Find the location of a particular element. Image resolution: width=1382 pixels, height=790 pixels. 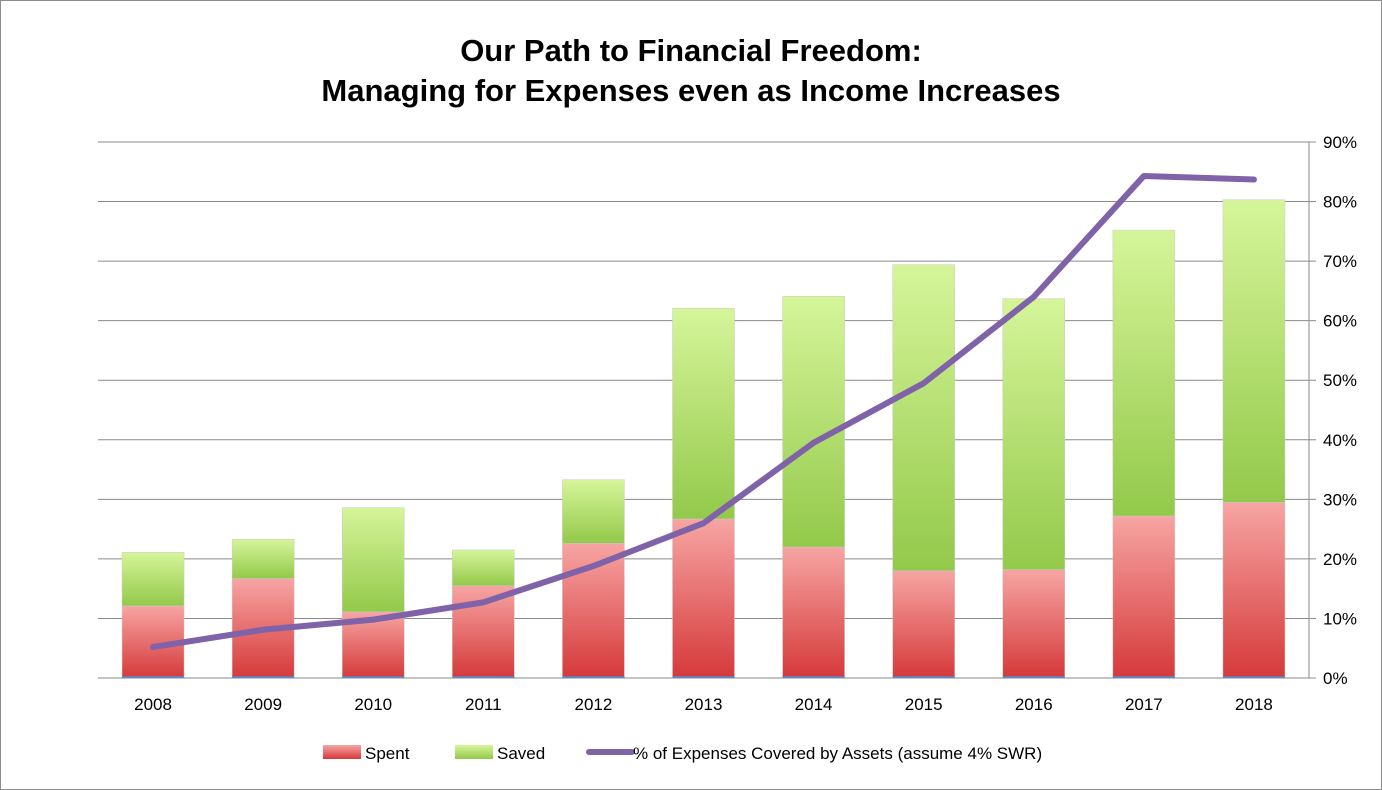

x-tick-label: 2016 is located at coordinates (1034, 704).